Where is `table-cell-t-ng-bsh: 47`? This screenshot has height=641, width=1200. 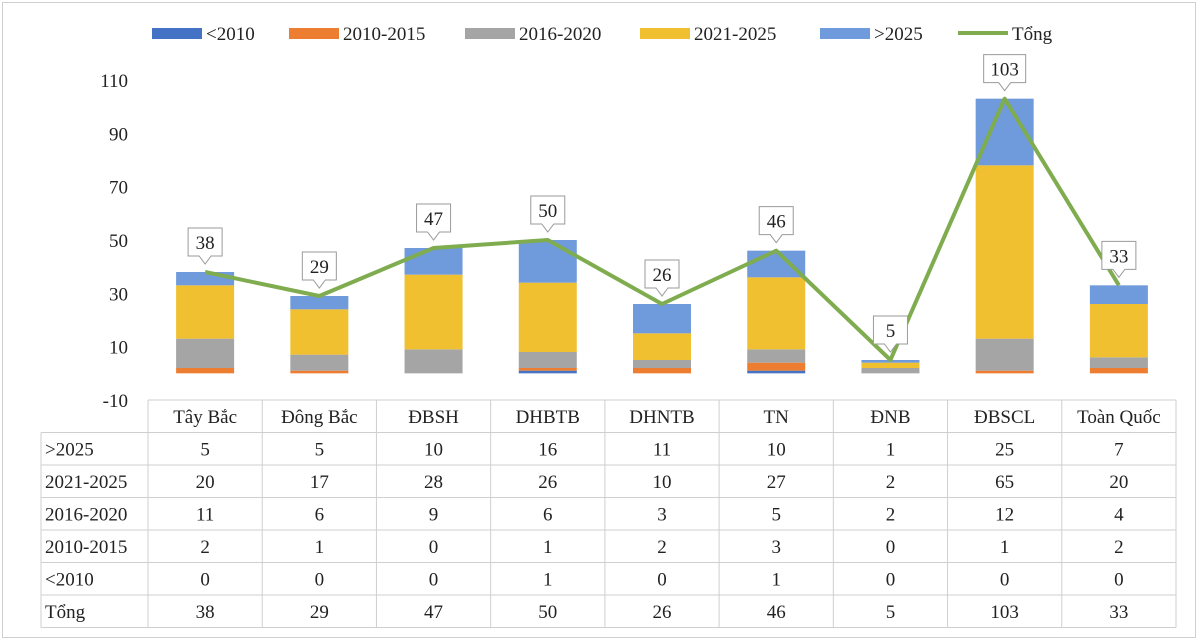 table-cell-t-ng-bsh: 47 is located at coordinates (433, 612).